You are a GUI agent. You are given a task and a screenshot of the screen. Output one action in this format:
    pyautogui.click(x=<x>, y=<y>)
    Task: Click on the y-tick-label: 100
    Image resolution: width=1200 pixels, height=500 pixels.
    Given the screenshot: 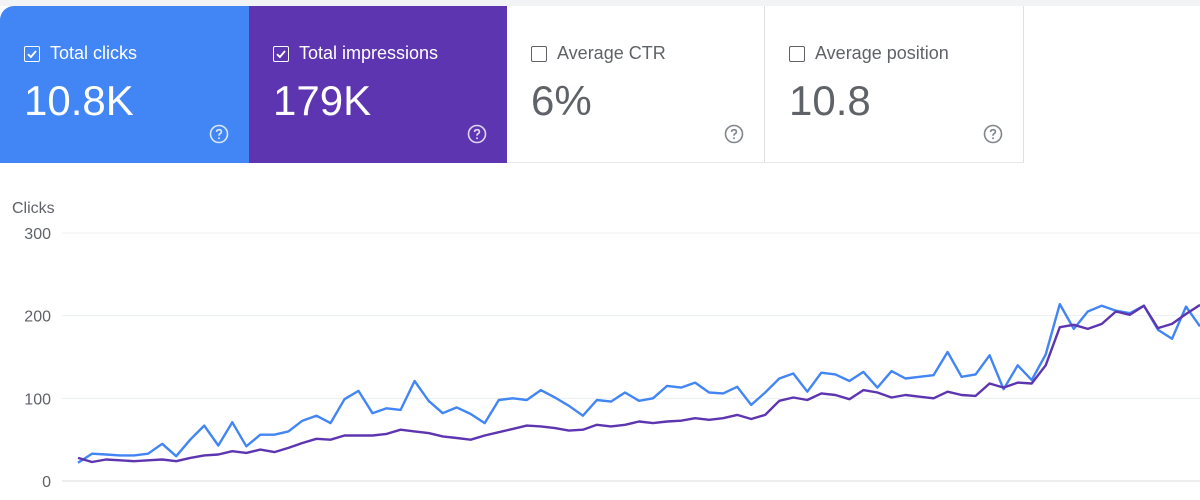 What is the action you would take?
    pyautogui.click(x=37, y=399)
    